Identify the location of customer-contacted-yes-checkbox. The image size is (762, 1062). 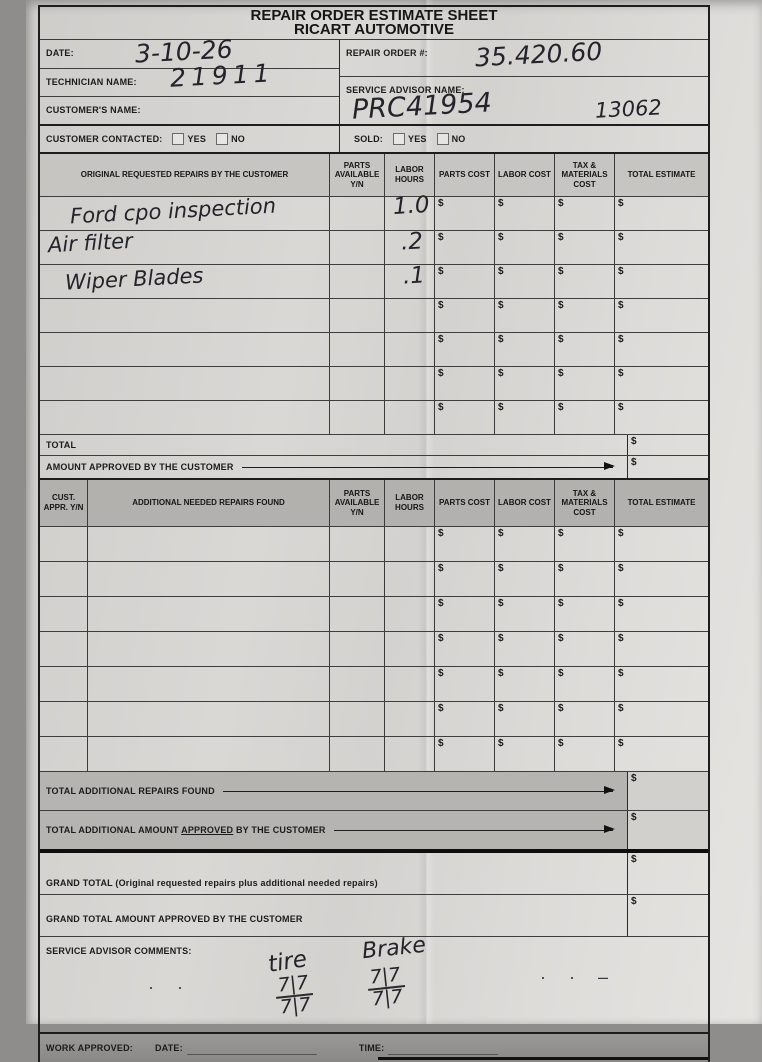
(178, 139).